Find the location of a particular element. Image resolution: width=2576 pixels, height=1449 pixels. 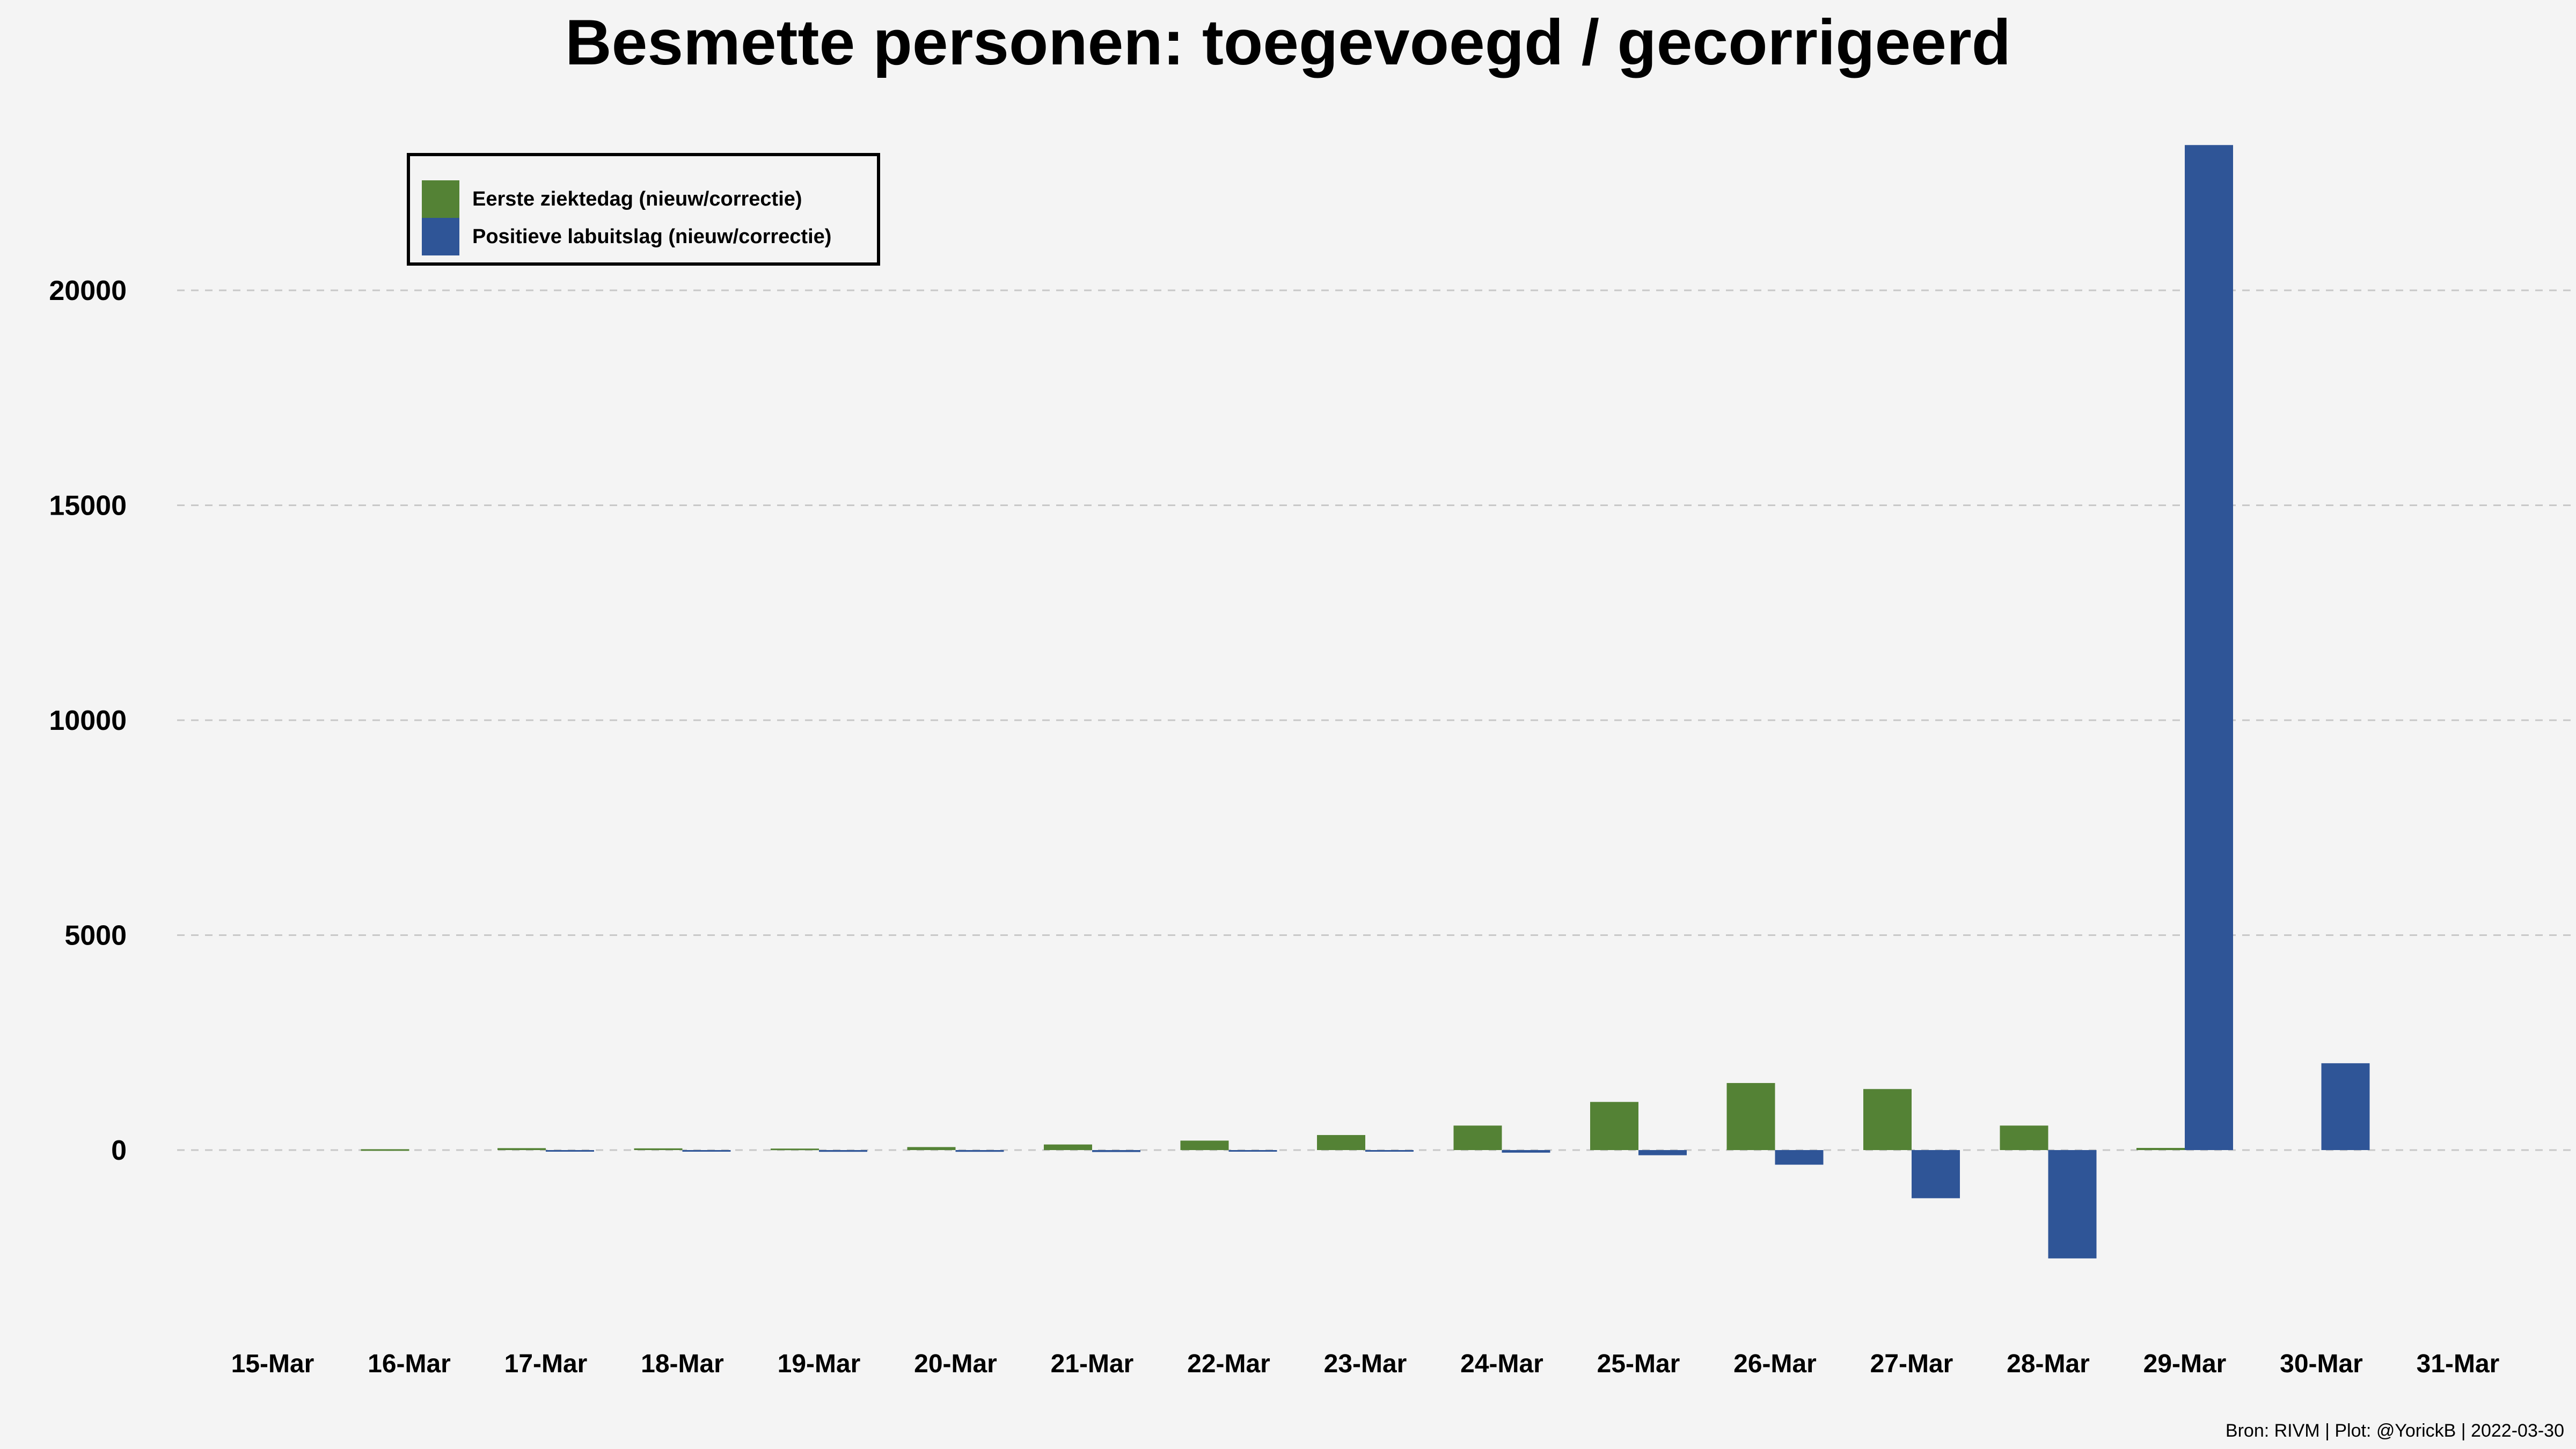

x-tick-label: 16-Mar is located at coordinates (409, 1364).